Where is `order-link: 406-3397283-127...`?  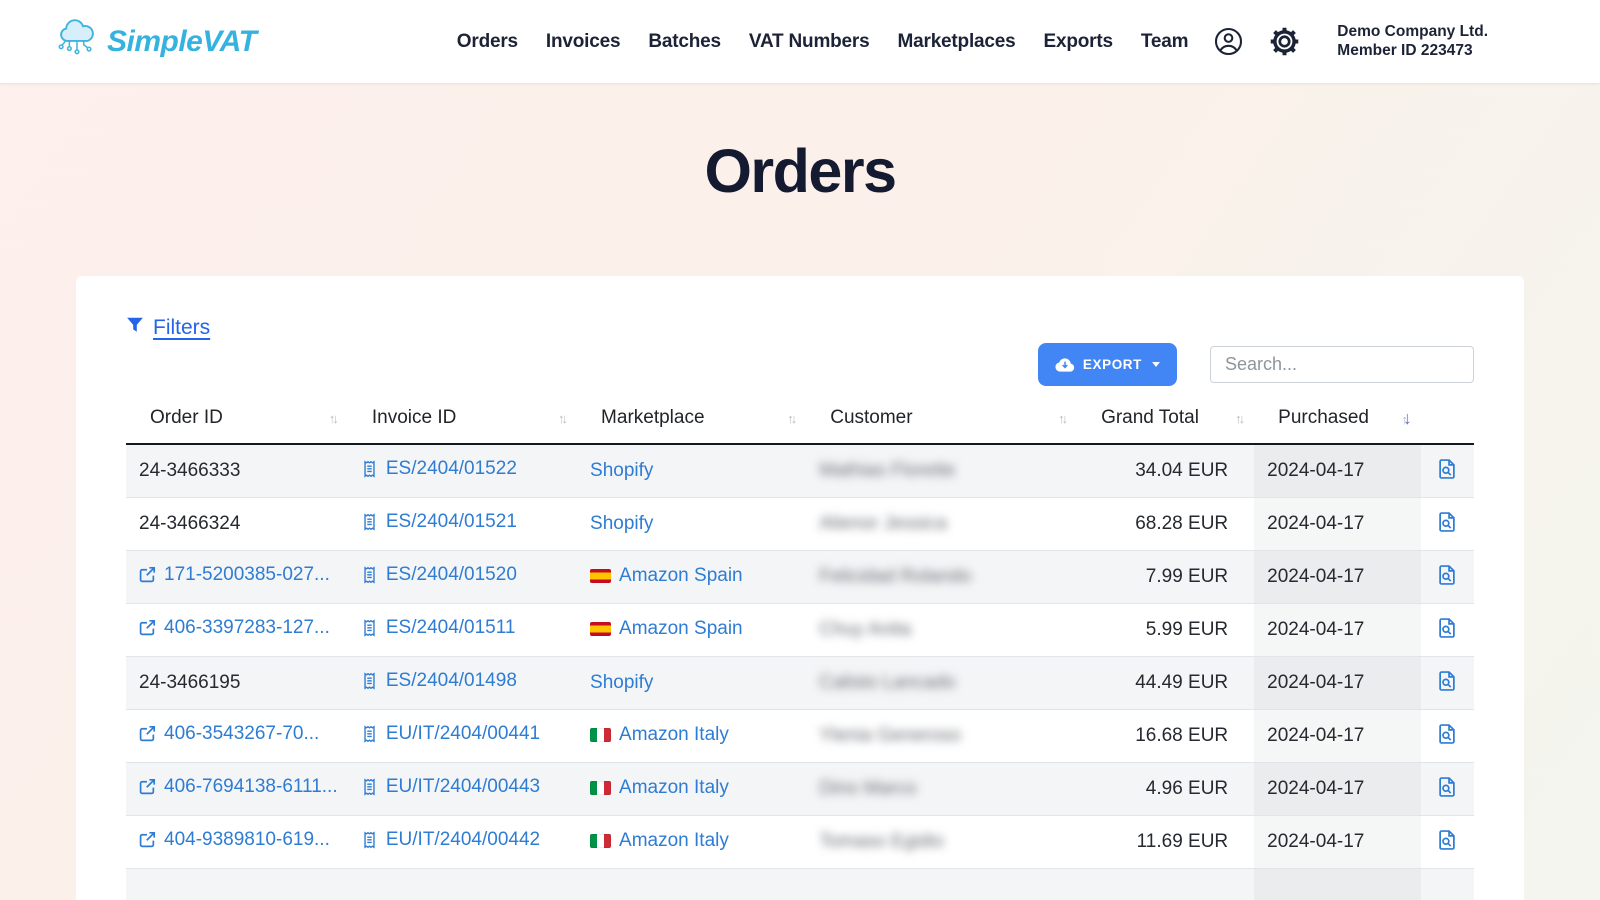
order-link: 406-3397283-127... is located at coordinates (234, 628).